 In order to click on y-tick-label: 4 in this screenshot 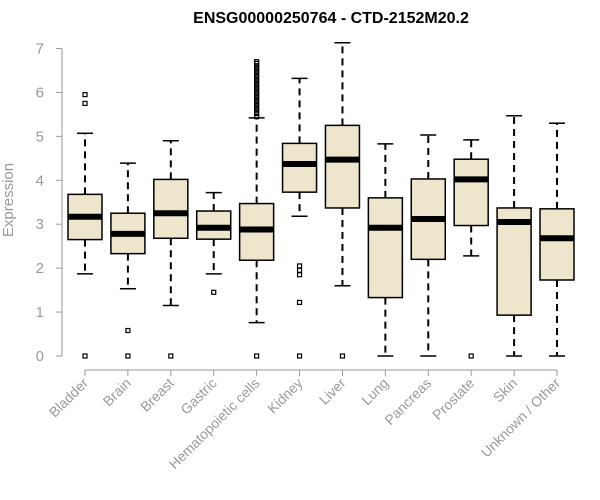, I will do `click(40, 180)`.